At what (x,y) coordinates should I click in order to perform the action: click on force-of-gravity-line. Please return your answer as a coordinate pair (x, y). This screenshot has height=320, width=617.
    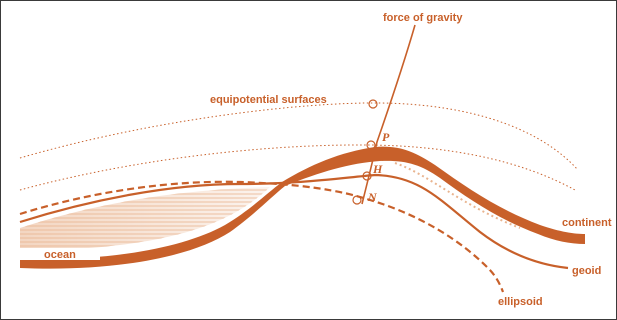
    Looking at the image, I should click on (388, 114).